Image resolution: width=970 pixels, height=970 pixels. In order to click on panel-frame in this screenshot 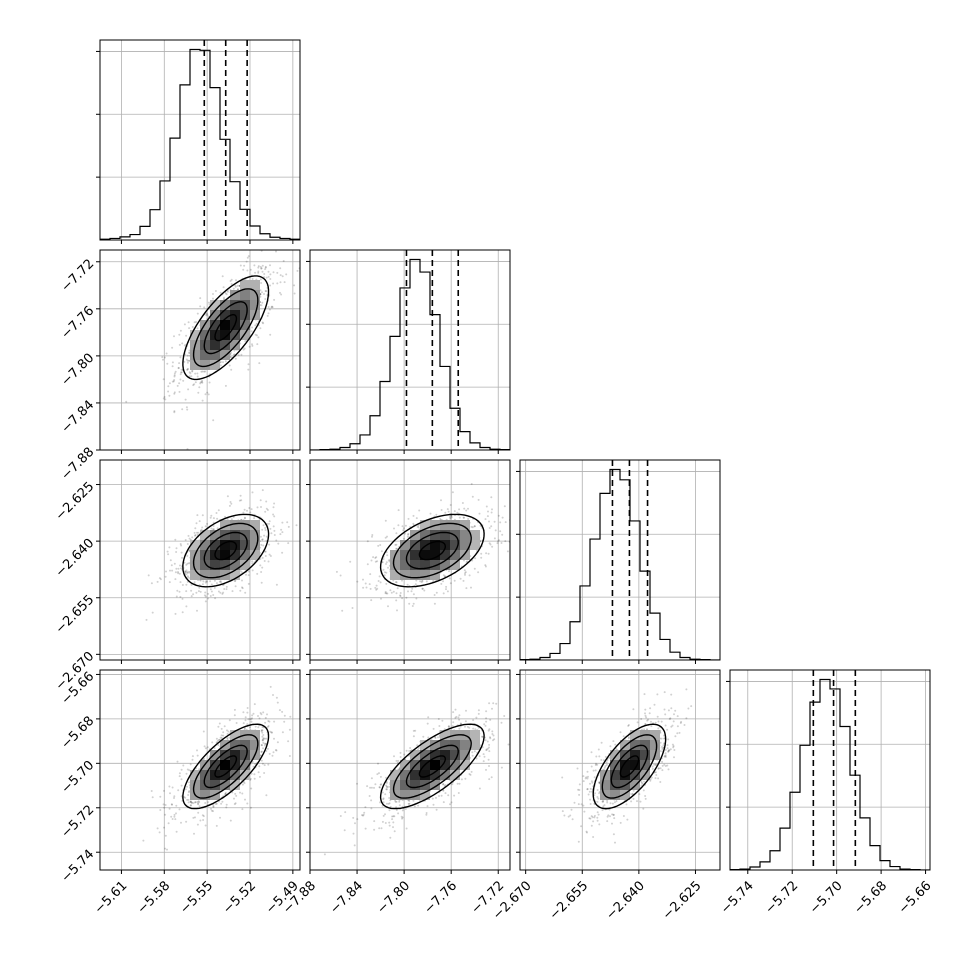, I will do `click(620, 560)`.